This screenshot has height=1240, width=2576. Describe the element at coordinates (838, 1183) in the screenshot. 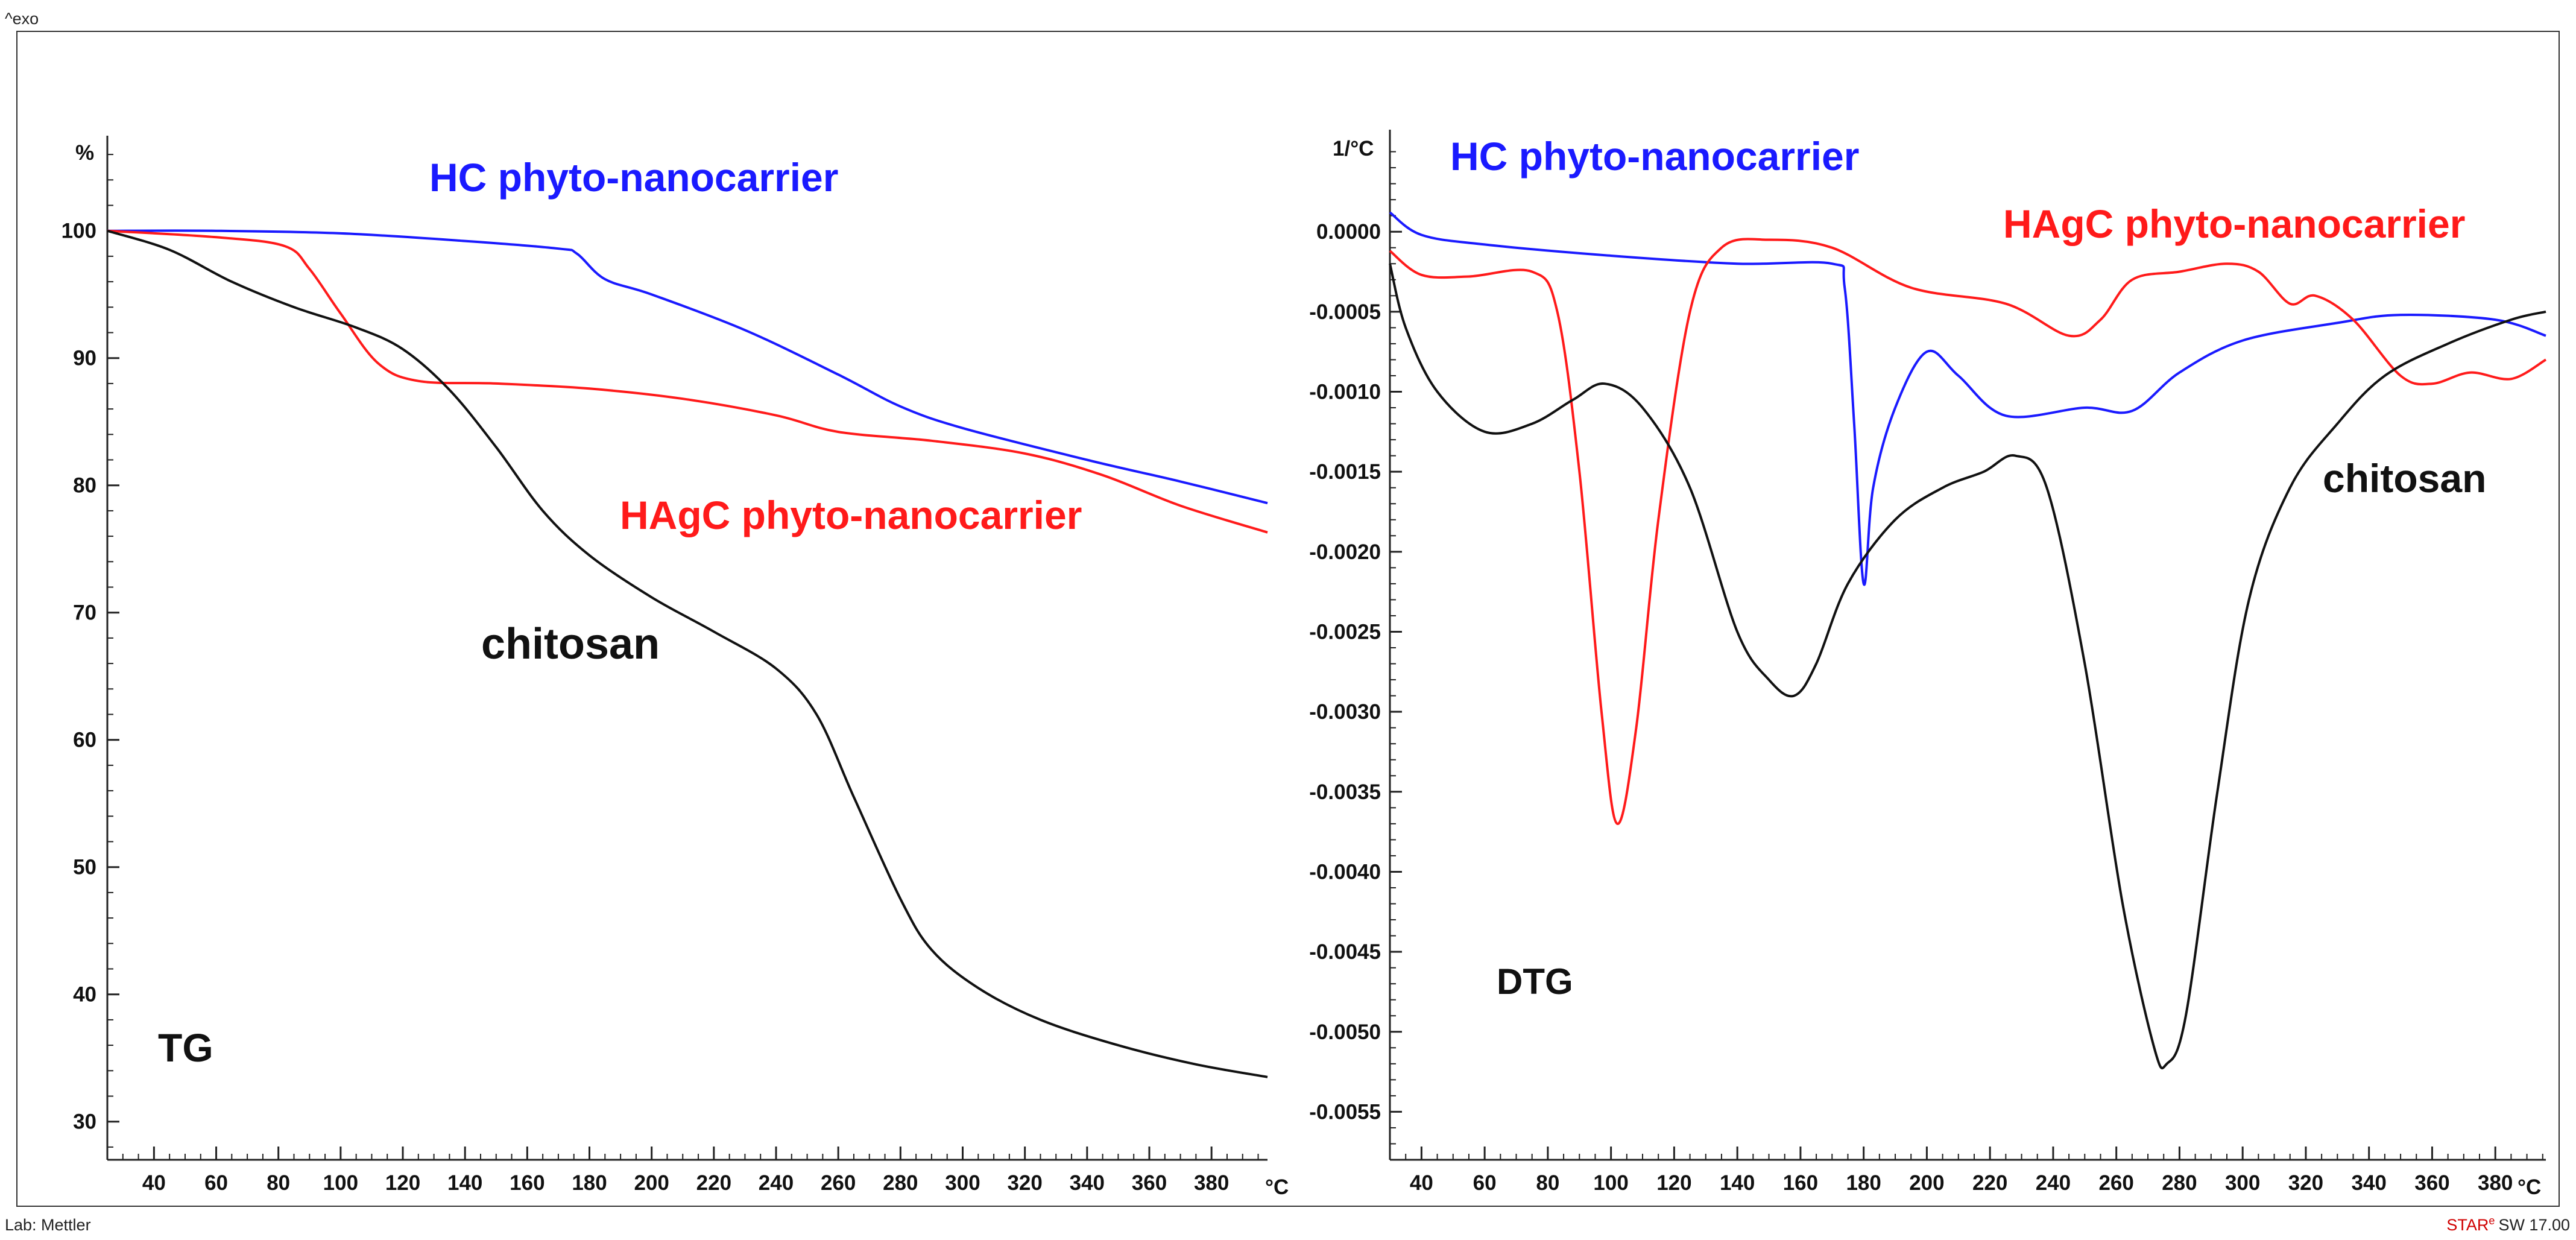

I see `tg-x-tick-label: 260` at that location.